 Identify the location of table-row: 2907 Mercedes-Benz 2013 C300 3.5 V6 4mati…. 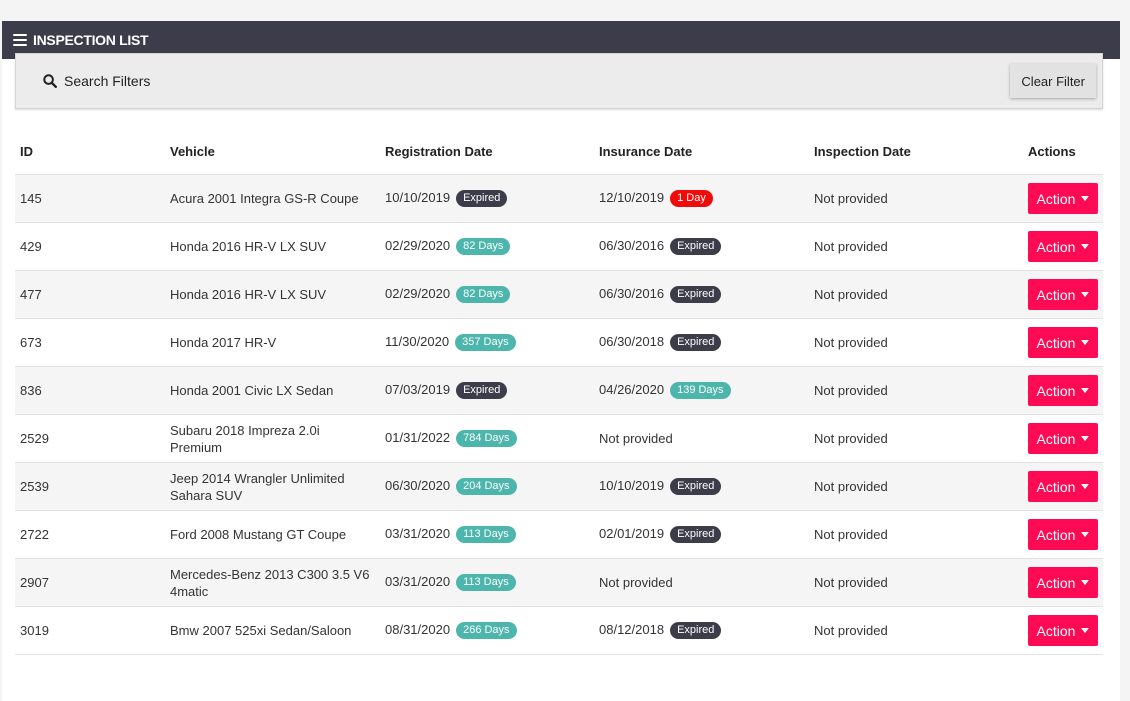
(559, 582).